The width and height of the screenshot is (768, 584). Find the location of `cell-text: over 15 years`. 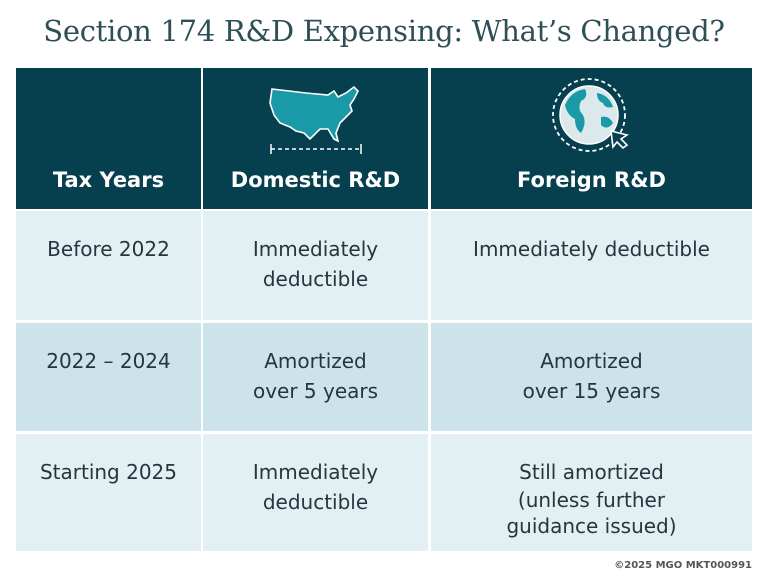

cell-text: over 15 years is located at coordinates (591, 391).